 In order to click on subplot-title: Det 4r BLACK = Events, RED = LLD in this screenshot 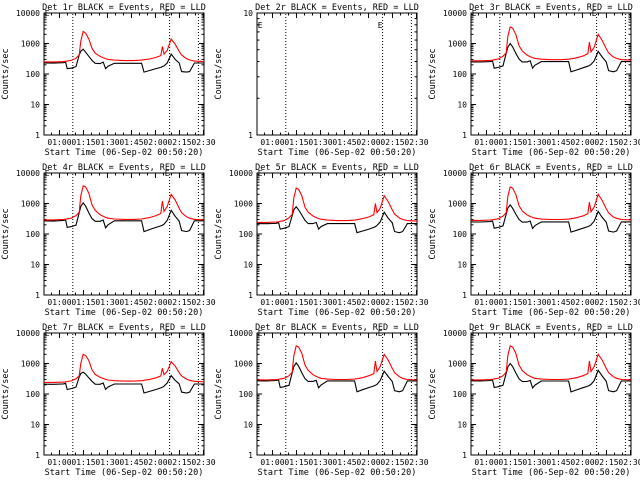, I will do `click(124, 168)`.